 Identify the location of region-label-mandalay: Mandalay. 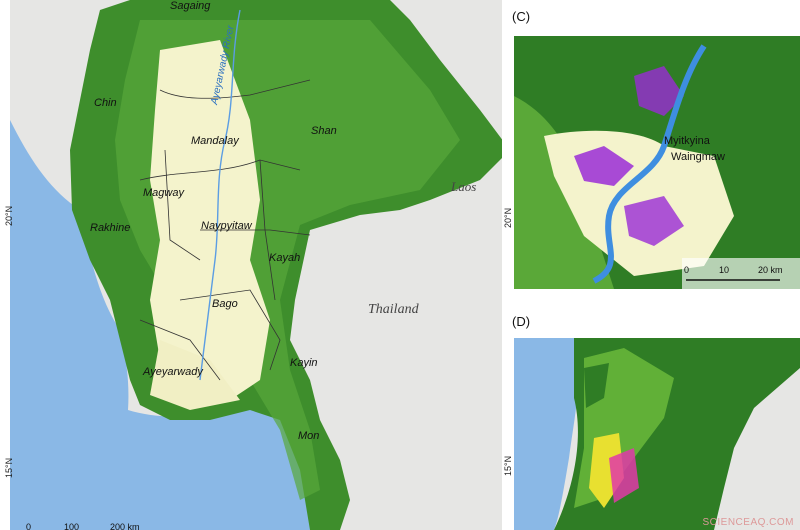
(215, 141).